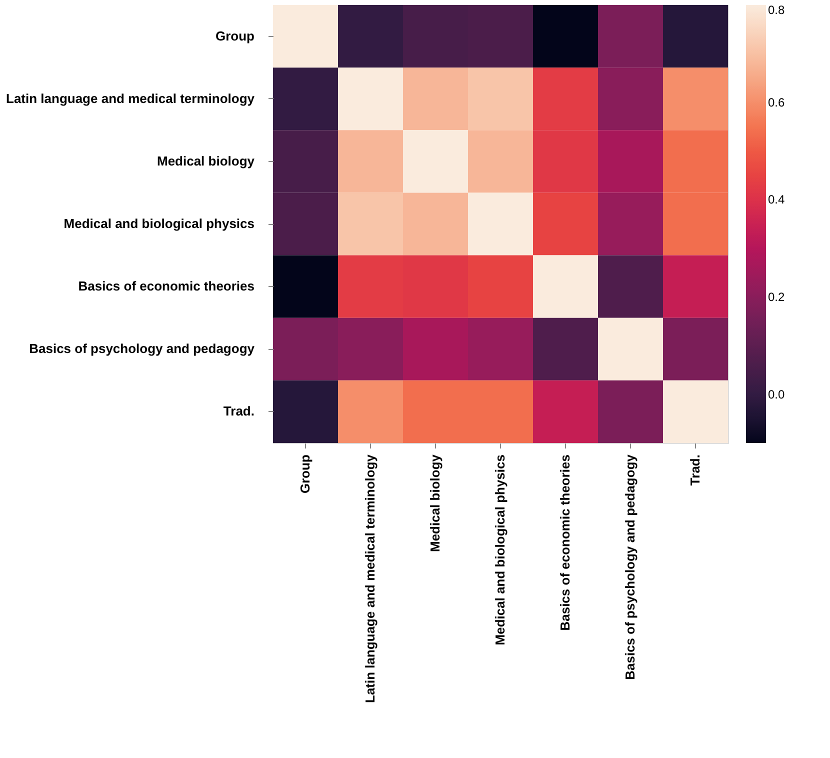 This screenshot has width=830, height=758. Describe the element at coordinates (305, 474) in the screenshot. I see `x-tick-label: Group` at that location.